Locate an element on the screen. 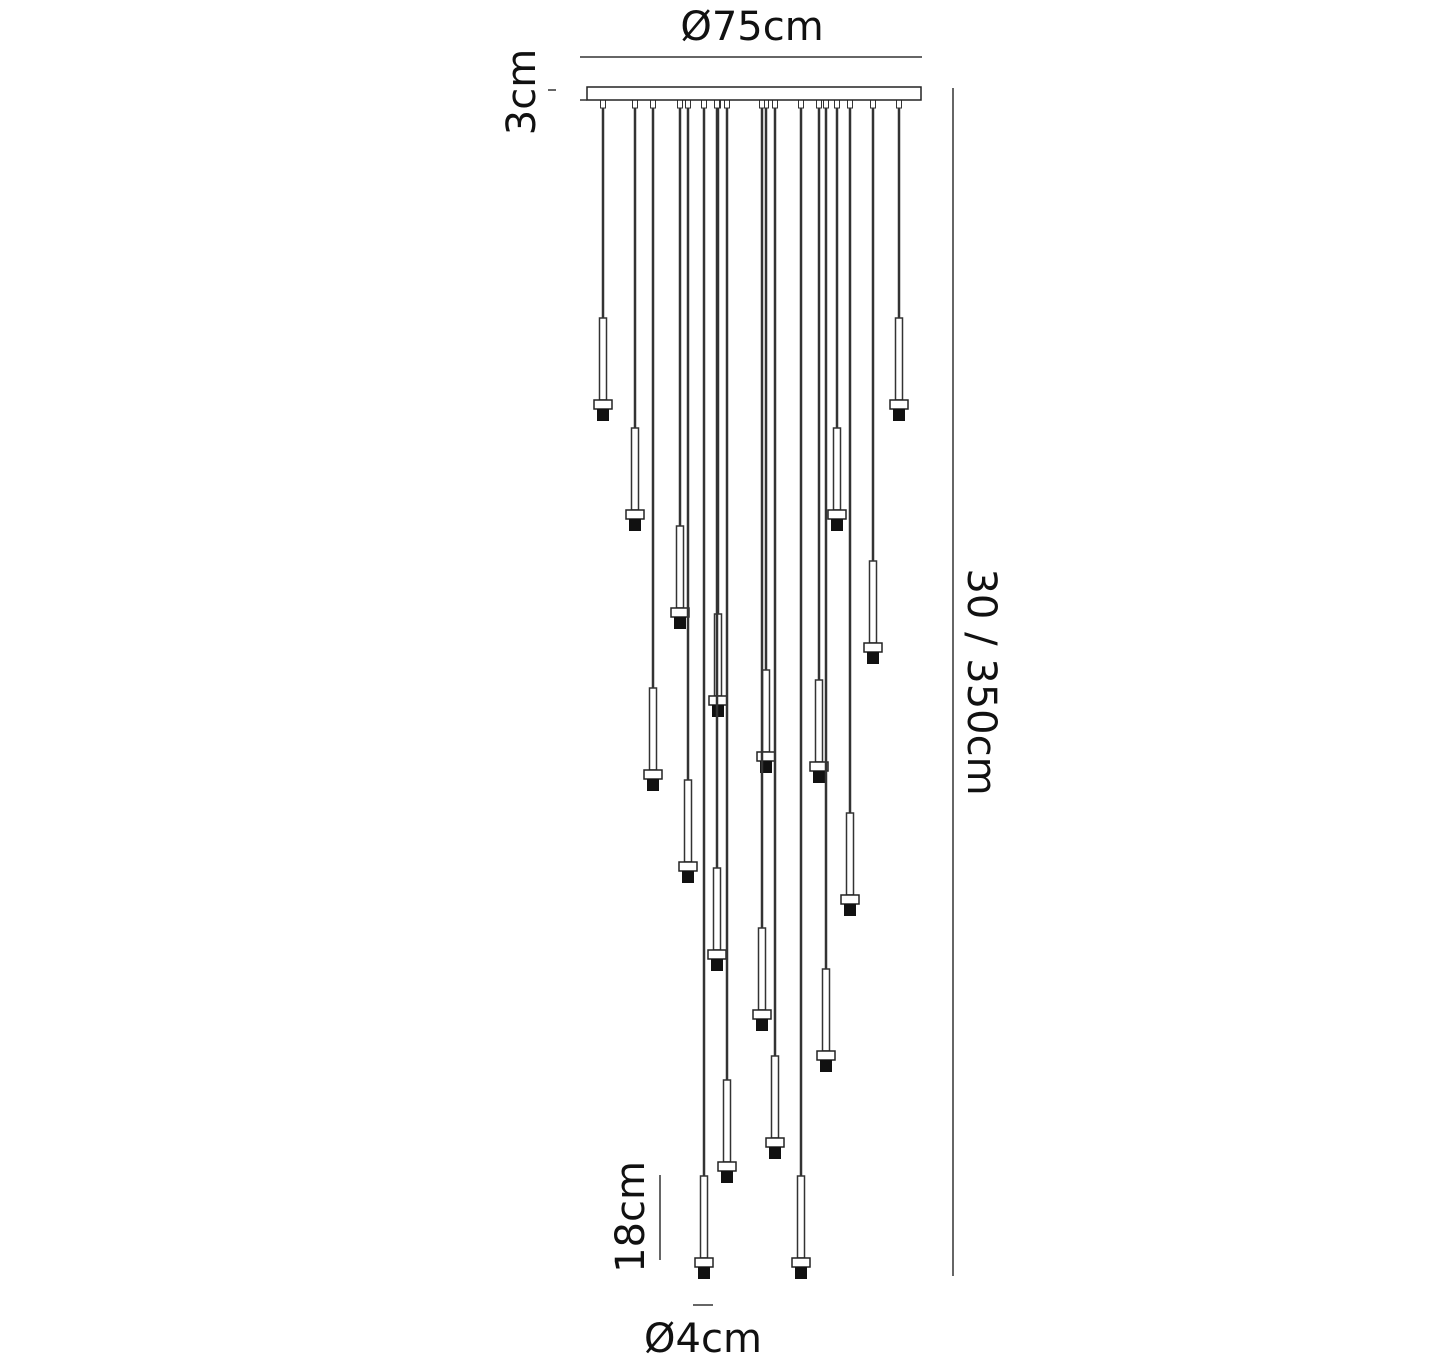 This screenshot has height=1361, width=1445. drop-label: 30 / 350cm is located at coordinates (981, 681).